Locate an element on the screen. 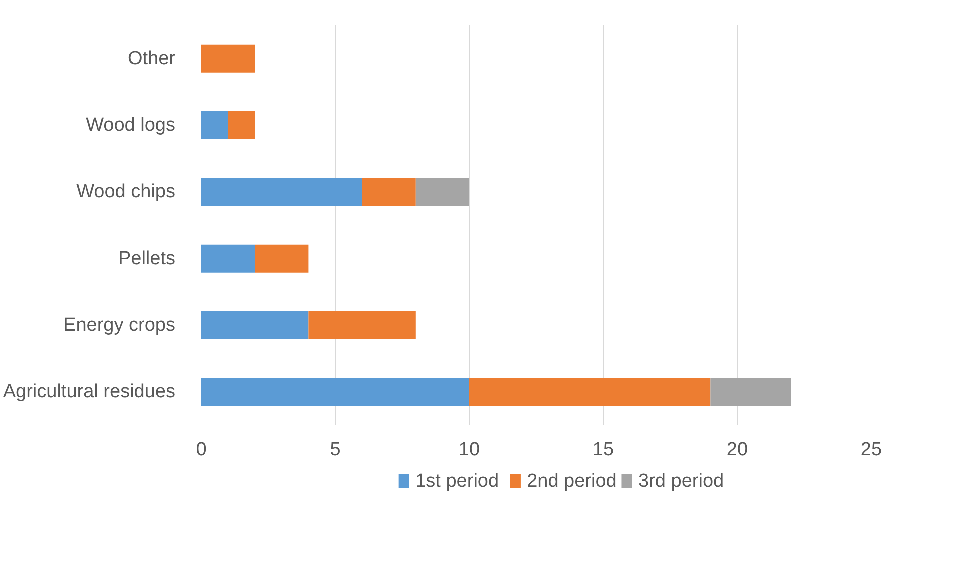 The image size is (959, 581). y-tick-label: Wood chips is located at coordinates (126, 192).